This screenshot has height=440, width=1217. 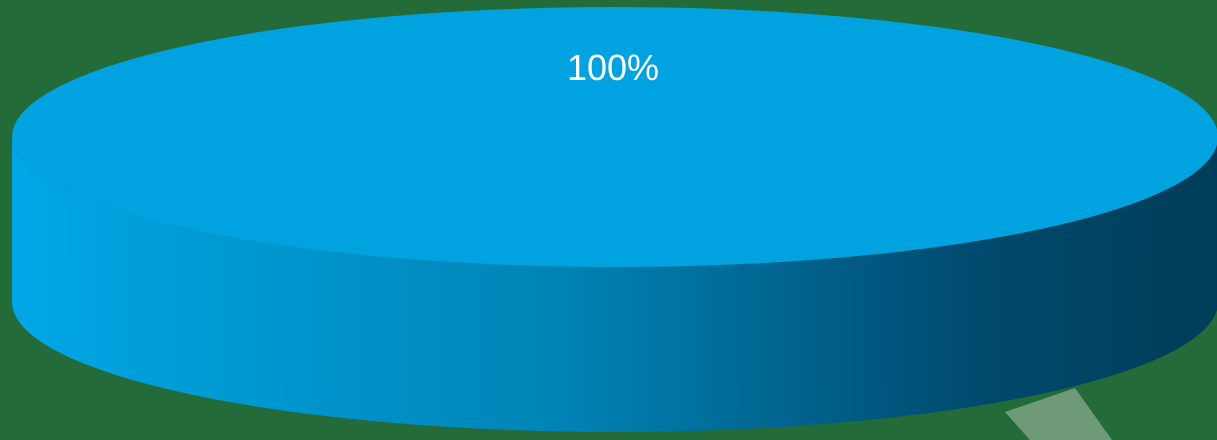 What do you see at coordinates (1058, 414) in the screenshot?
I see `leader-line` at bounding box center [1058, 414].